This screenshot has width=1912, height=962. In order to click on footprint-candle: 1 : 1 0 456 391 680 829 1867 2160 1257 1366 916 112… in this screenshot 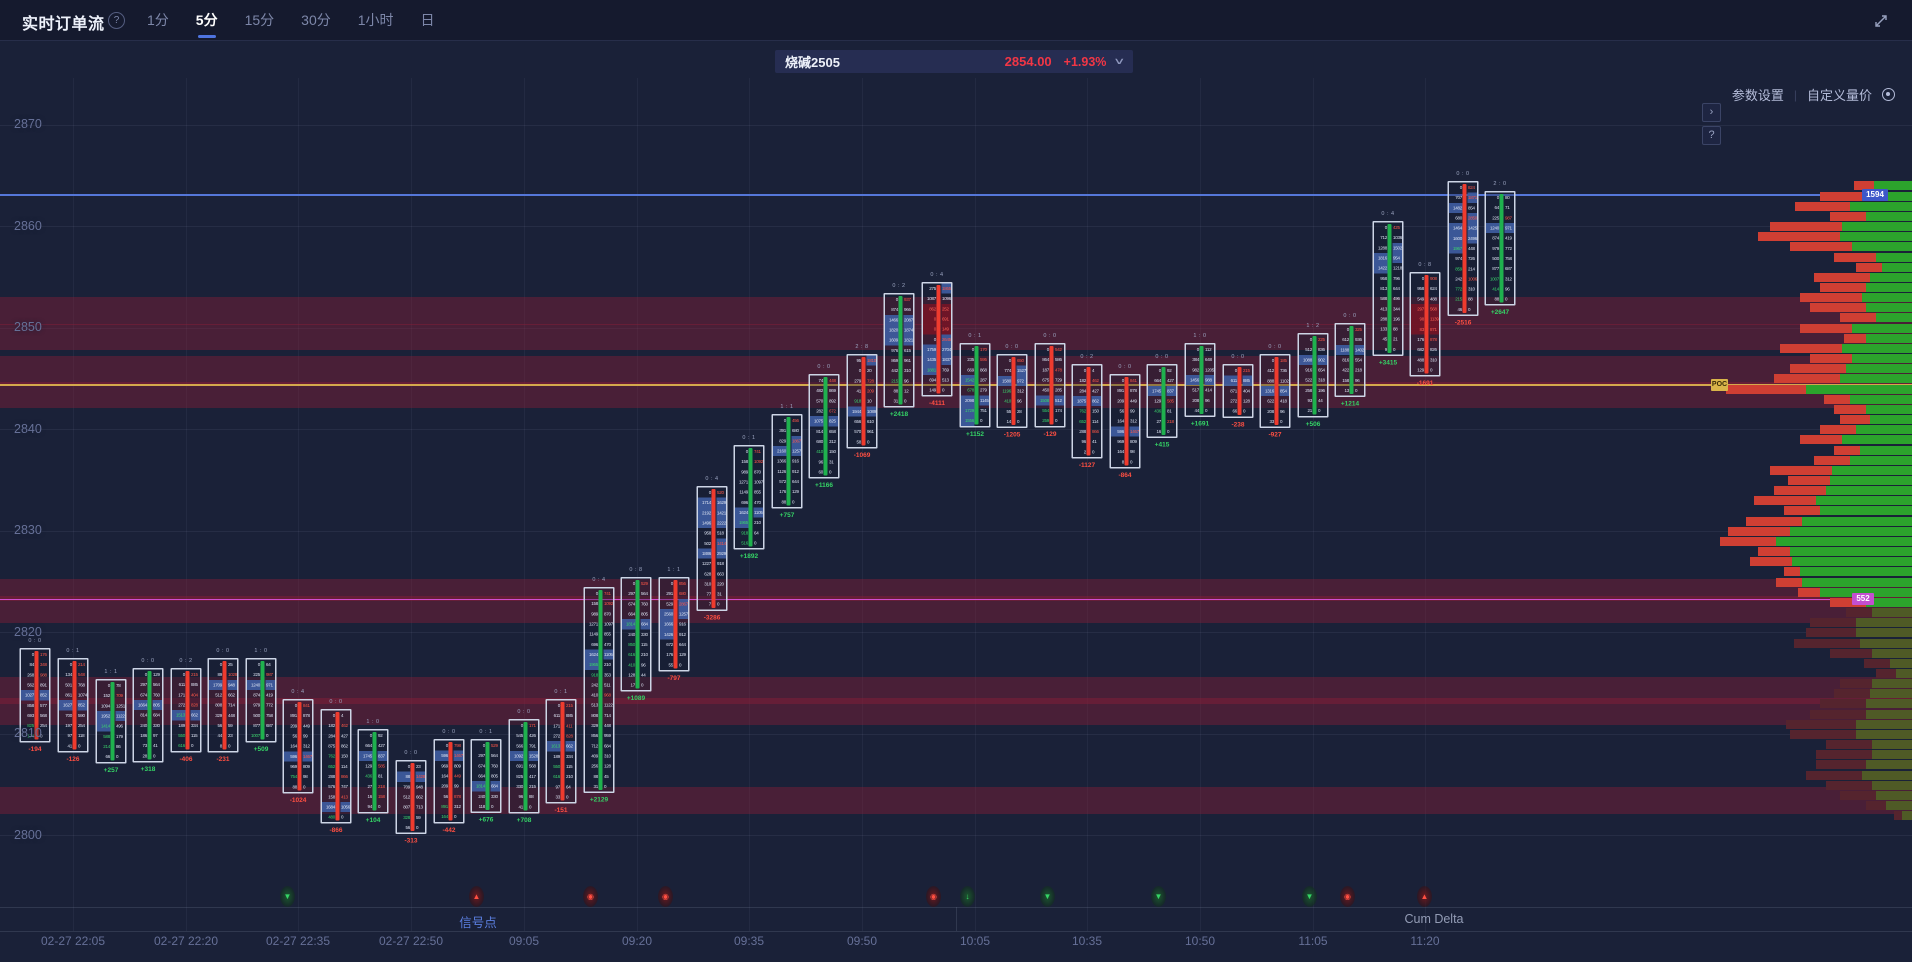, I will do `click(787, 461)`.